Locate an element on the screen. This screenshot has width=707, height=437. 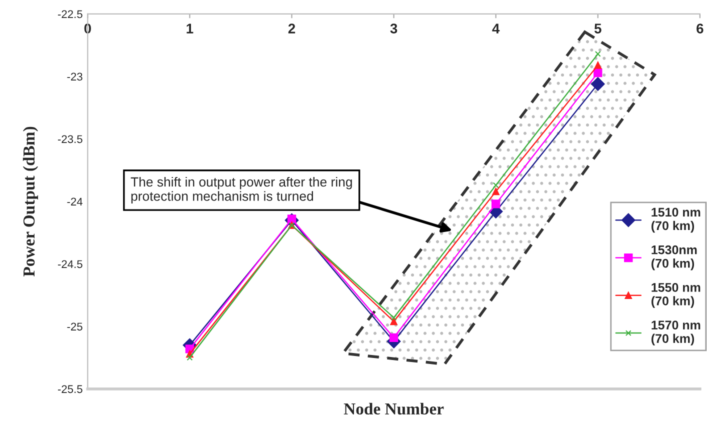
legend-label: 1530nm (70 km) is located at coordinates (674, 257).